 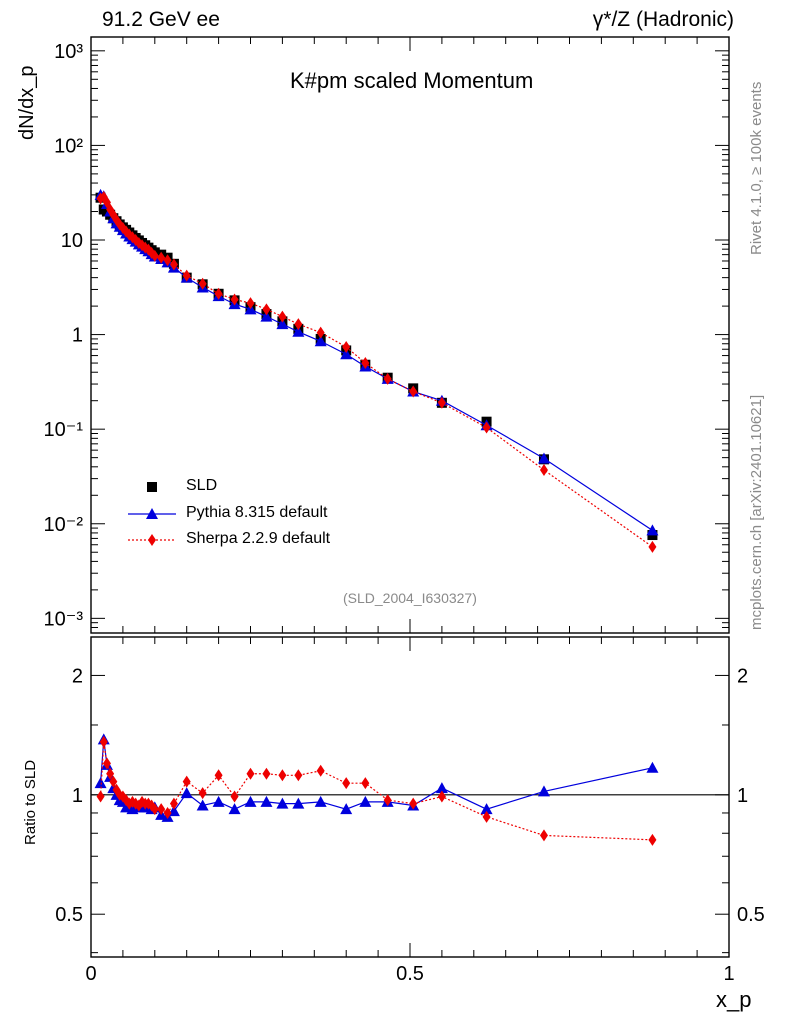 What do you see at coordinates (202, 485) in the screenshot?
I see `legend-label-sld: SLD` at bounding box center [202, 485].